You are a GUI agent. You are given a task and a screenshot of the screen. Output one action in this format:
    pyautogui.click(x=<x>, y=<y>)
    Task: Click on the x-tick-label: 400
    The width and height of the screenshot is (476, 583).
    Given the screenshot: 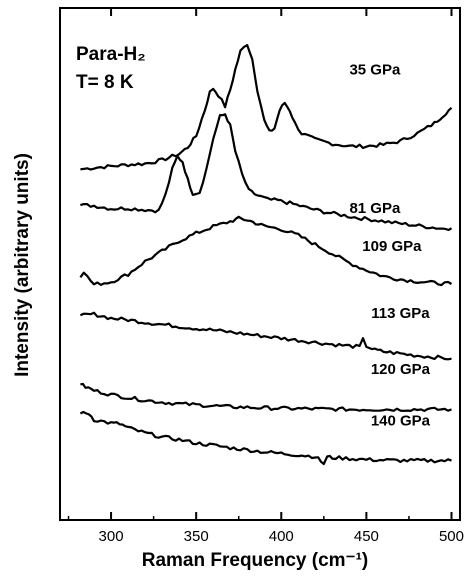 What is the action you would take?
    pyautogui.click(x=281, y=536)
    